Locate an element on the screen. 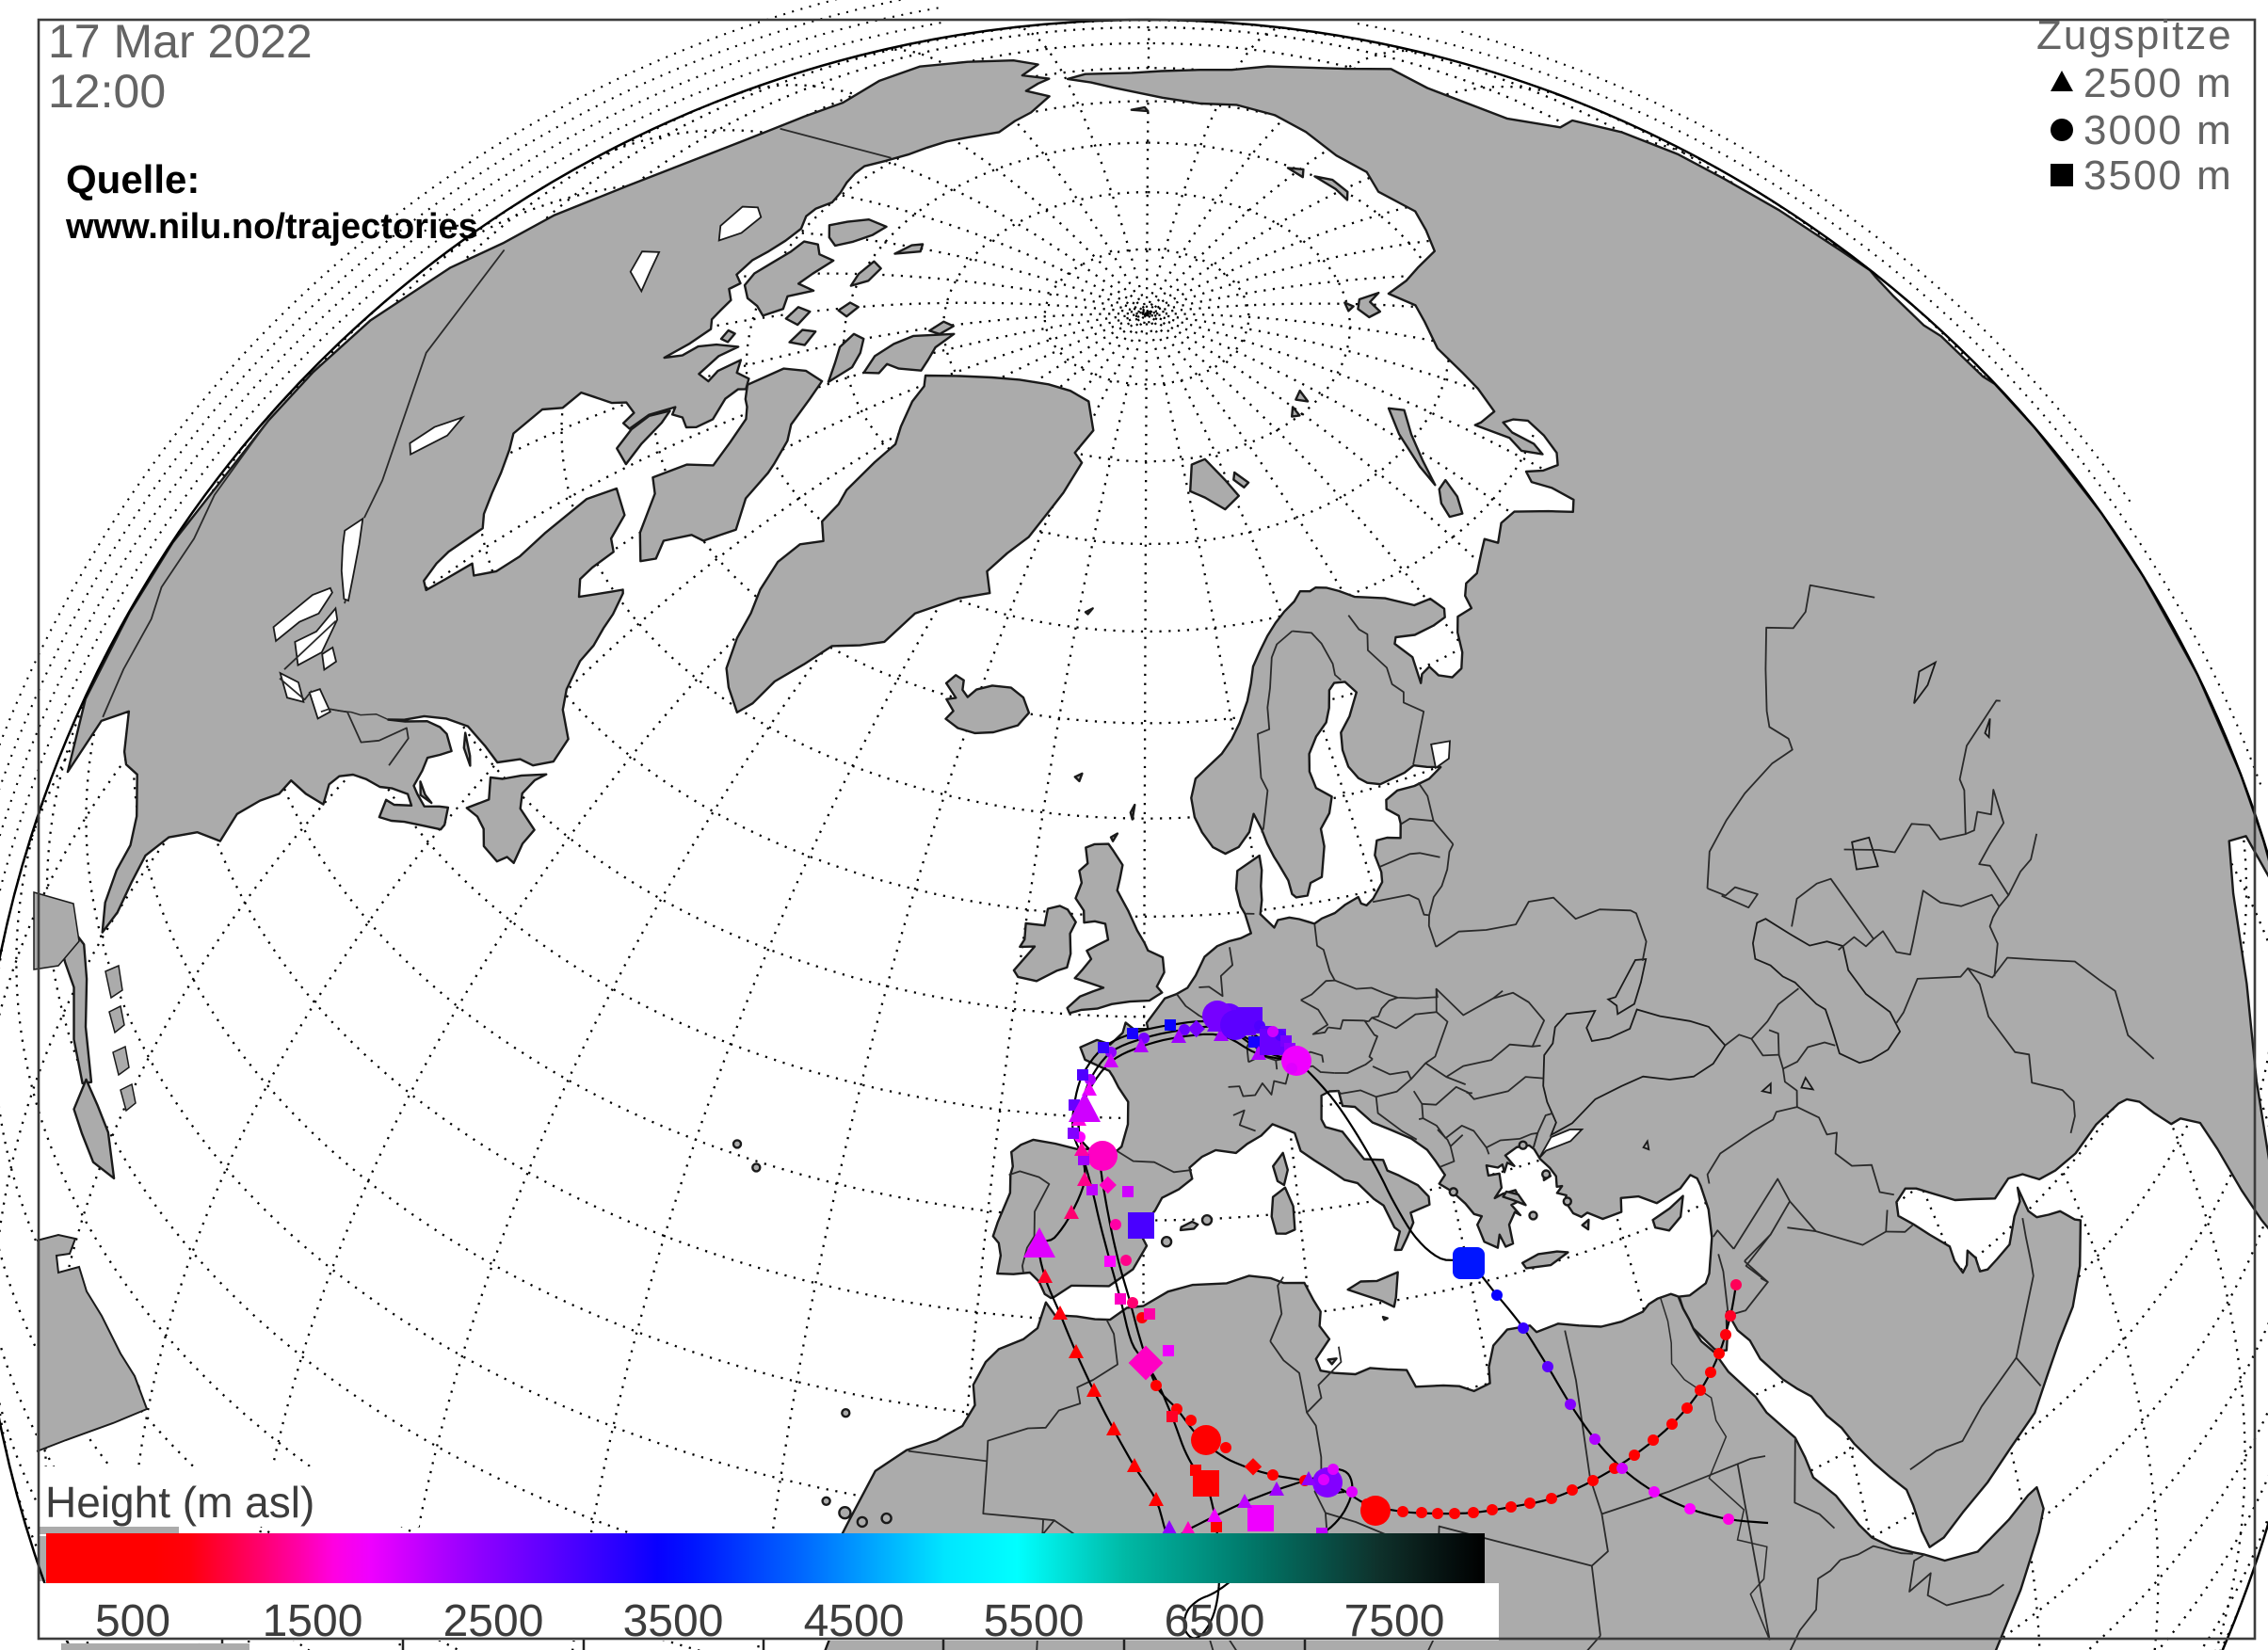 The image size is (2268, 1650). svg-text: 3500 is located at coordinates (673, 1621).